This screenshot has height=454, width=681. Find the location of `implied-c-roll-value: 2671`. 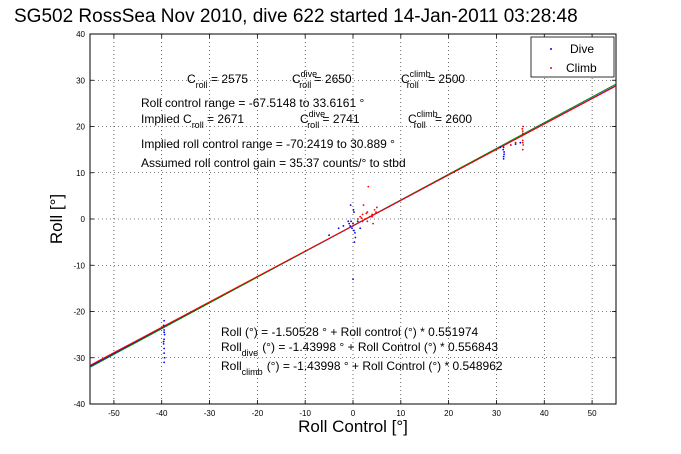

implied-c-roll-value: 2671 is located at coordinates (230, 119).